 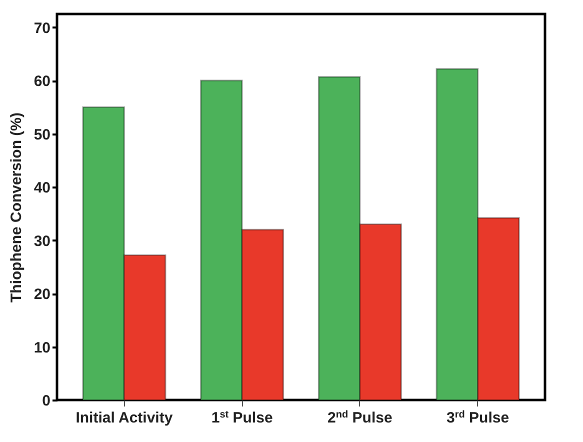 I want to click on y-tick-label: 50, so click(x=42, y=135).